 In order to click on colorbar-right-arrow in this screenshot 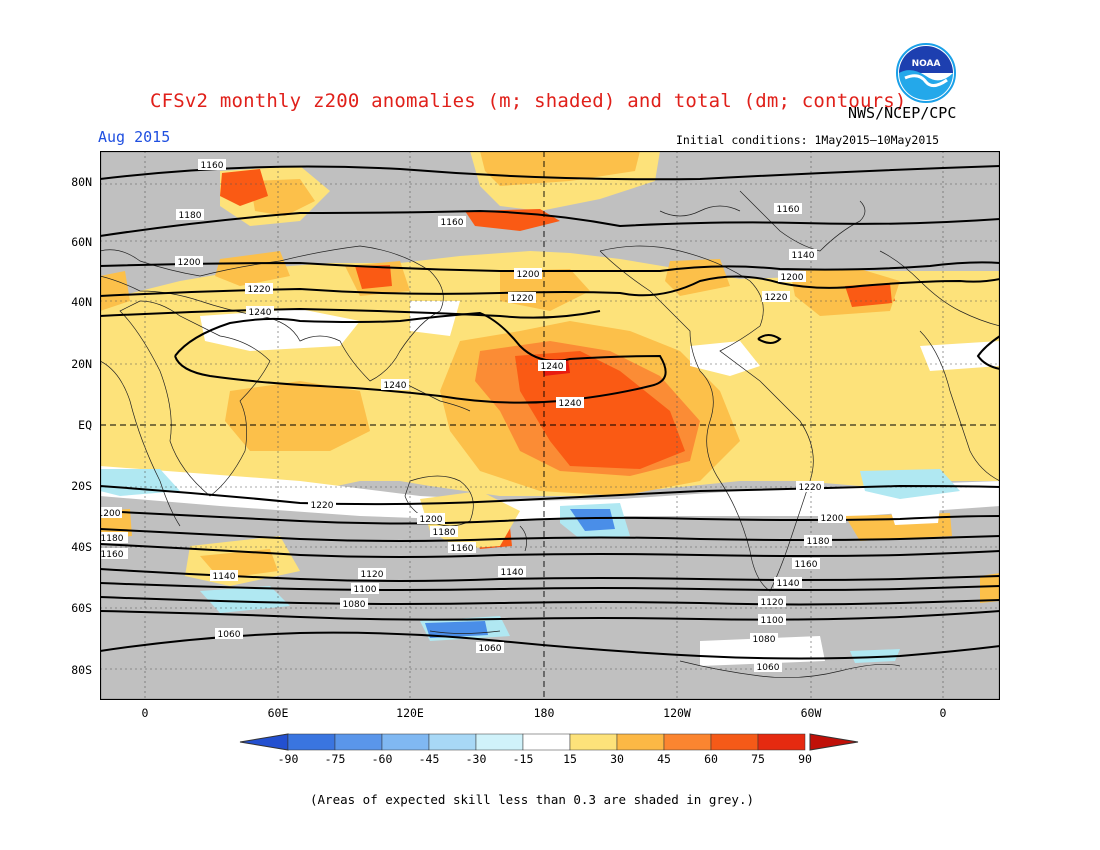, I will do `click(834, 742)`.